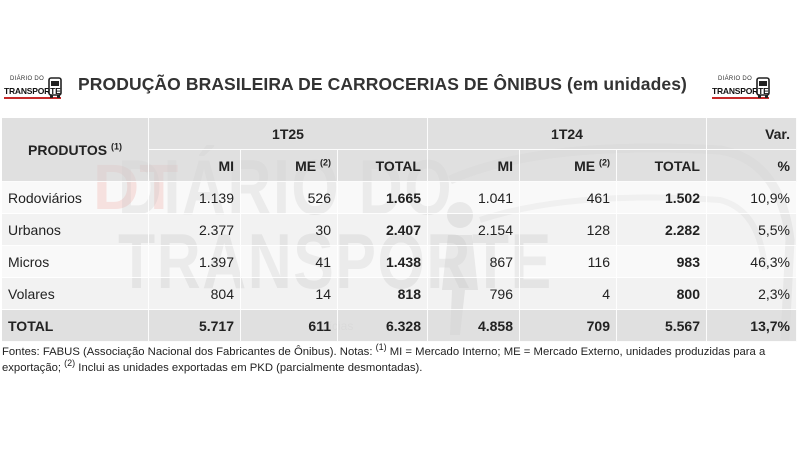 The width and height of the screenshot is (800, 450). What do you see at coordinates (289, 198) in the screenshot?
I see `cell-me-25: 526` at bounding box center [289, 198].